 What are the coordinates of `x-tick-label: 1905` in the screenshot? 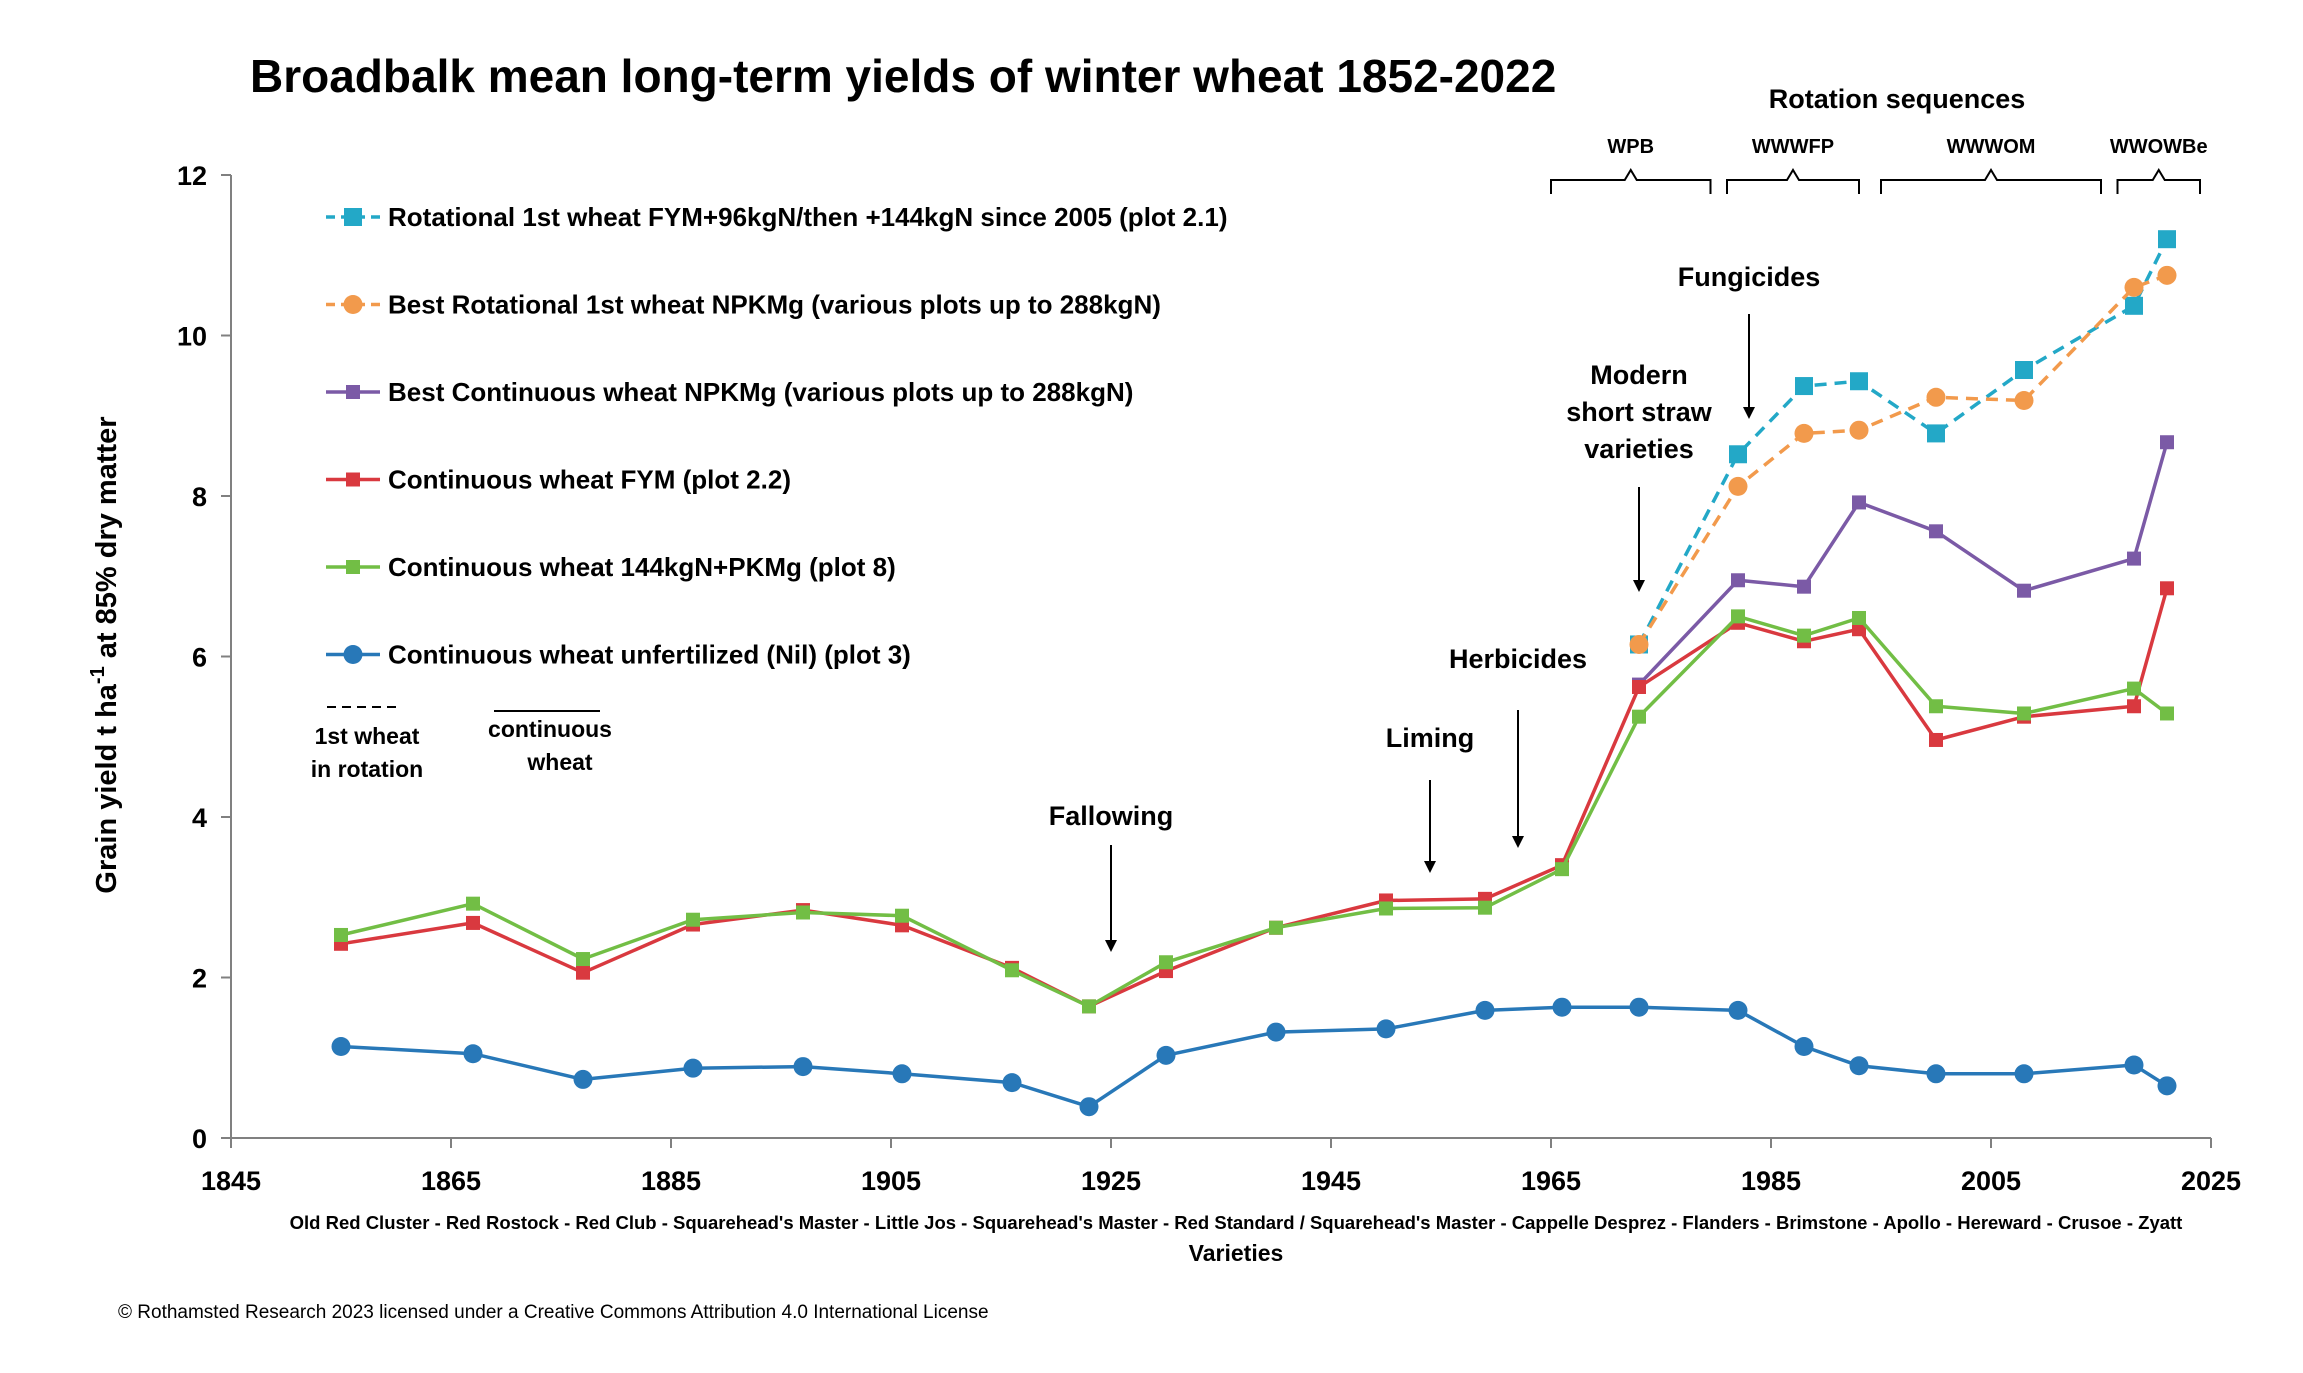 It's located at (891, 1181).